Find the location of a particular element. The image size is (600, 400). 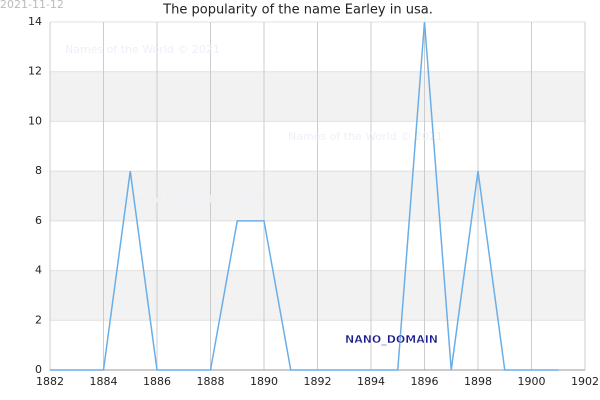

x-tick-label: 1896 is located at coordinates (425, 381).